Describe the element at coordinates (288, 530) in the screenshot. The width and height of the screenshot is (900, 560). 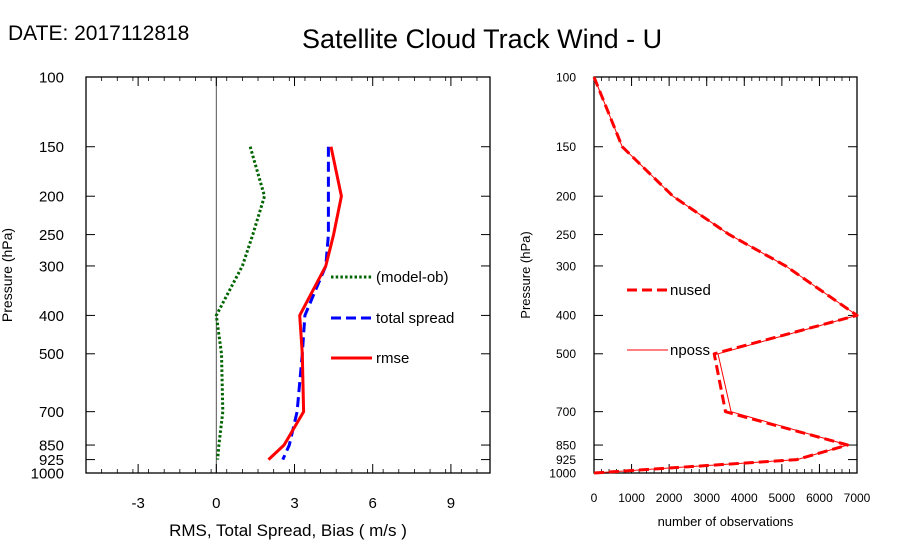
I see `left-x-axis-title: RMS, Total Spread, Bias ( m/s )` at that location.